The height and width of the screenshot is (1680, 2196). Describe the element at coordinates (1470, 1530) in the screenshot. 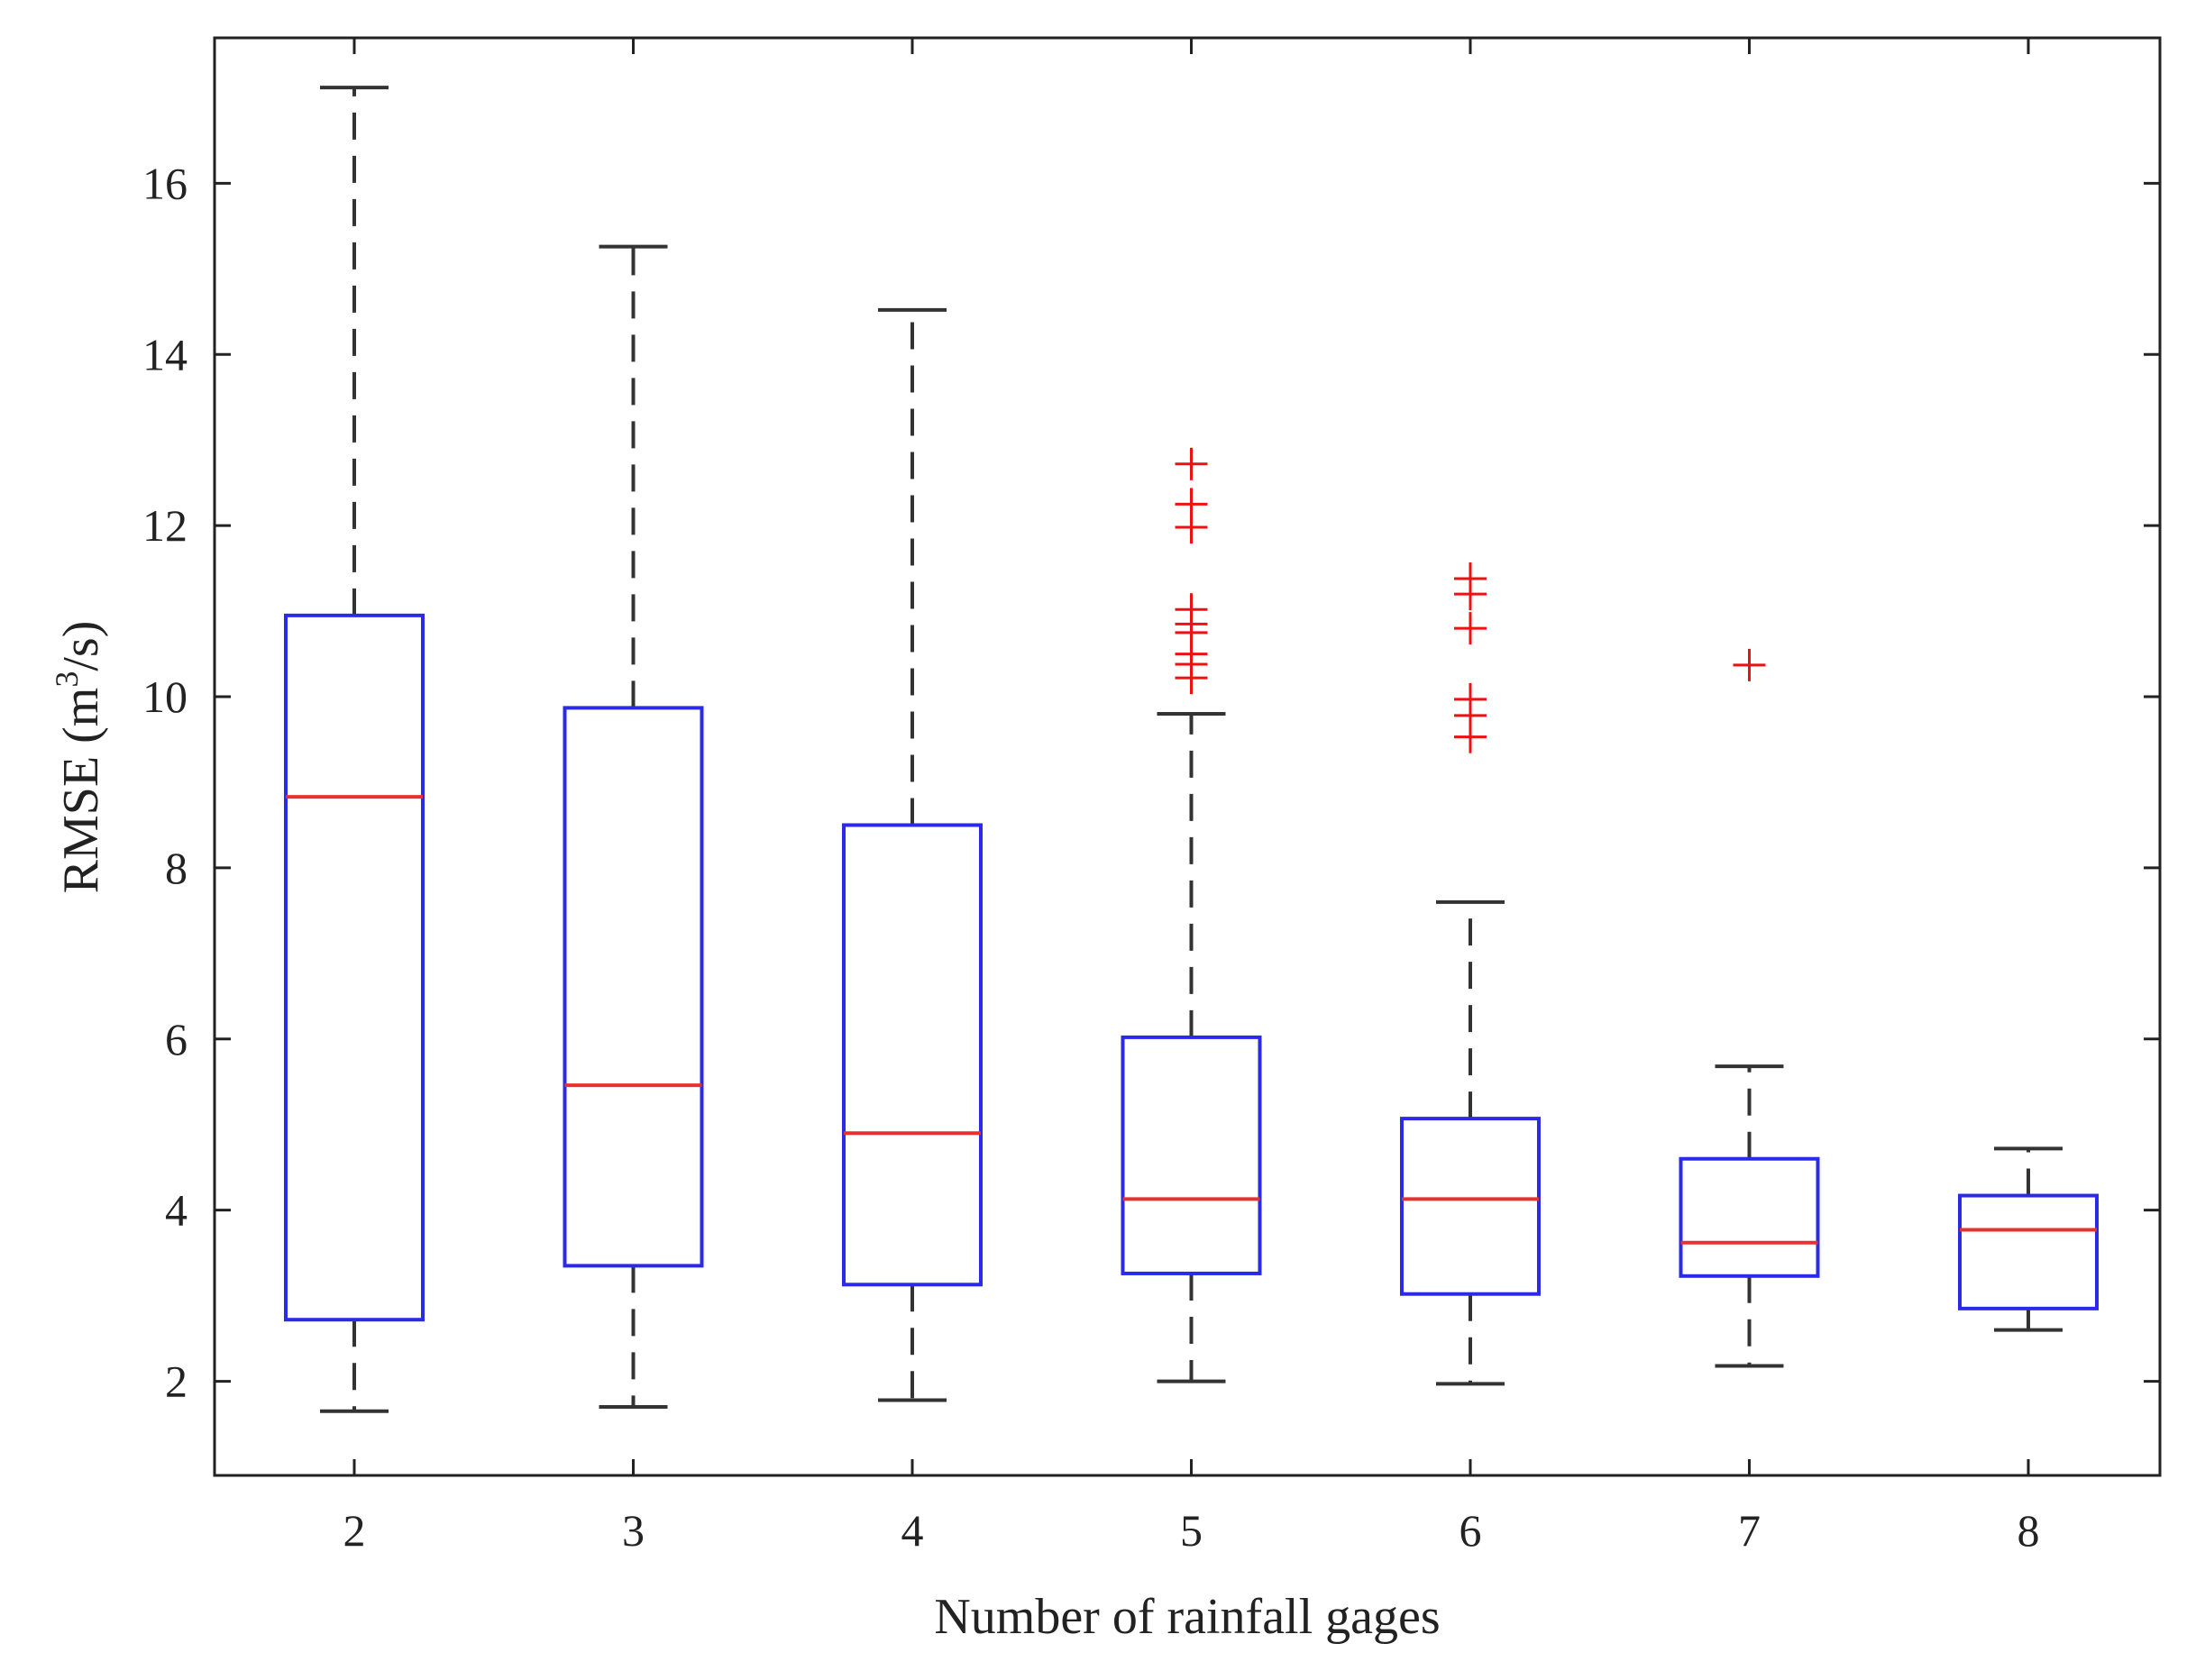

I see `x-tick-label: 6` at that location.